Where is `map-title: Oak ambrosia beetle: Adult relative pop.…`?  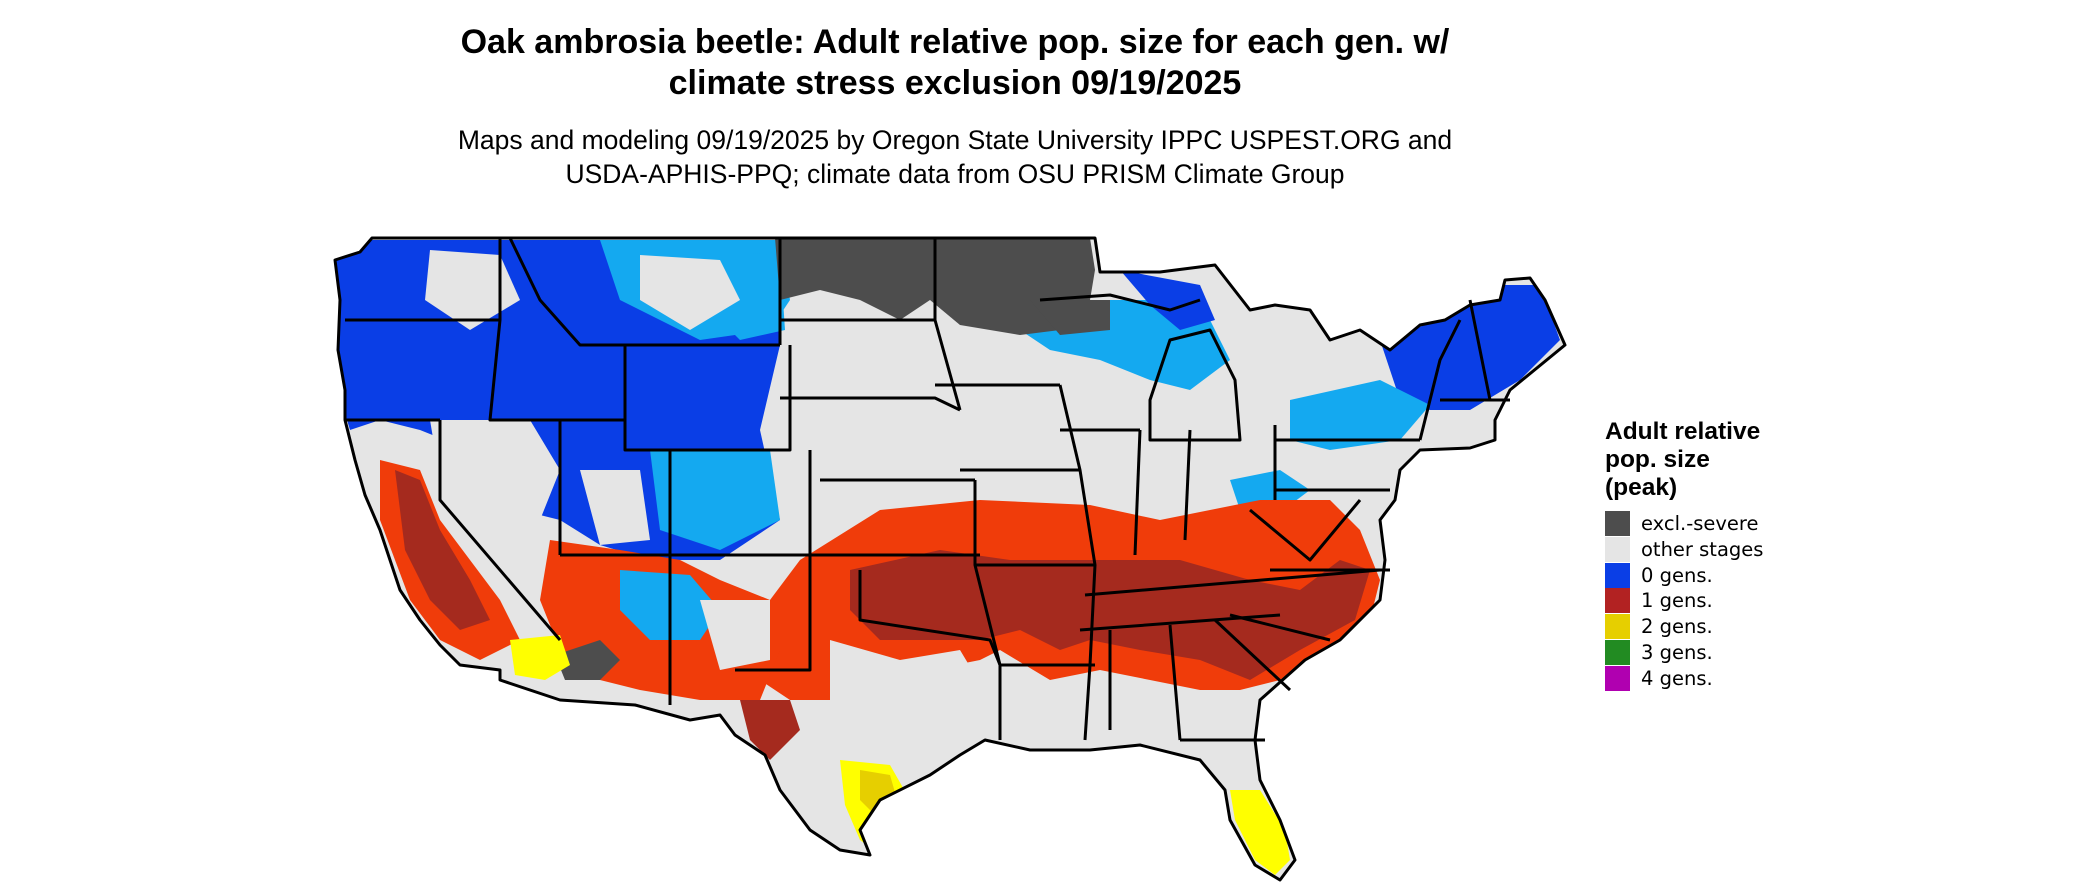 map-title: Oak ambrosia beetle: Adult relative pop.… is located at coordinates (955, 63).